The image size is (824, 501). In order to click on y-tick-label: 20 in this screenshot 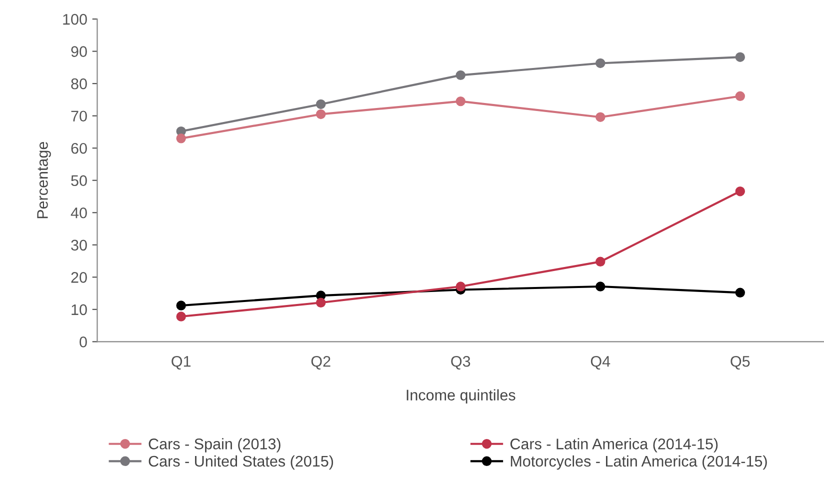, I will do `click(79, 277)`.